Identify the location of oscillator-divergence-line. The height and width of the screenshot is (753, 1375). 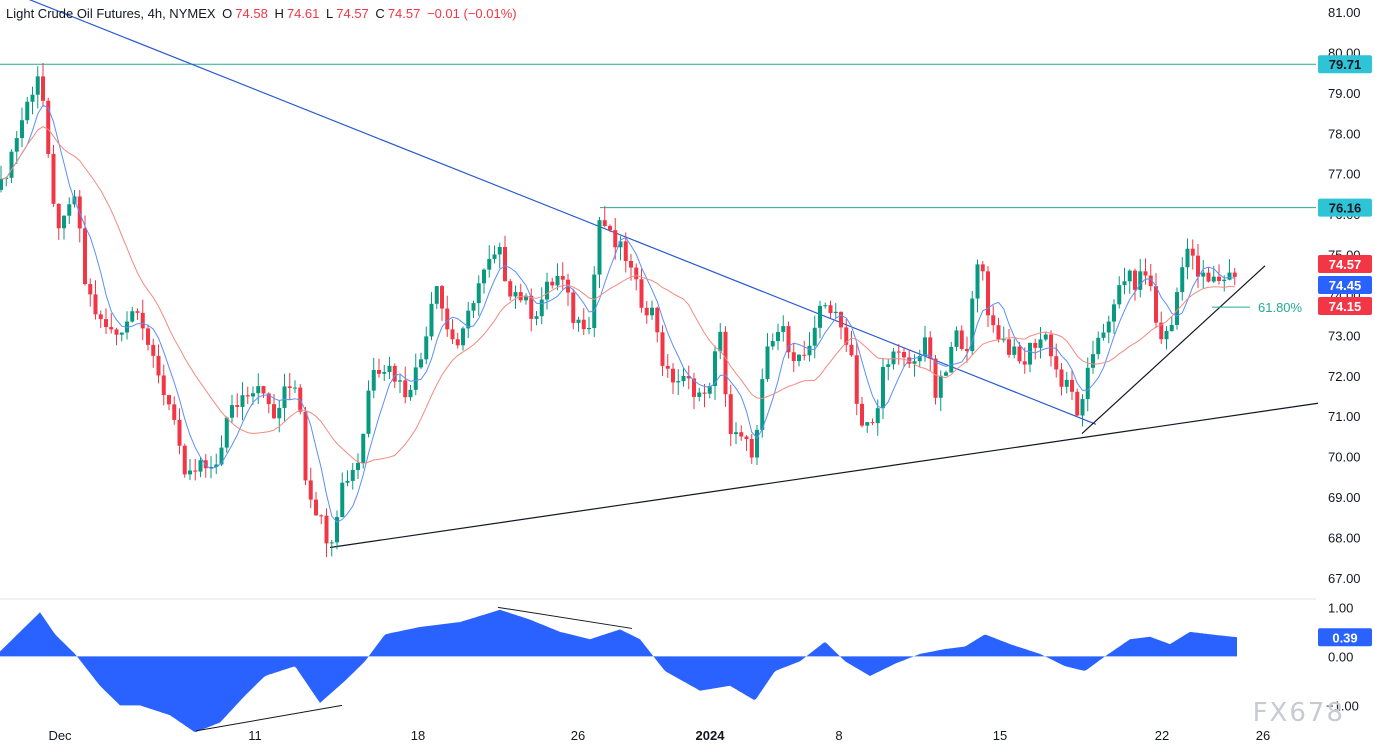
(269, 718).